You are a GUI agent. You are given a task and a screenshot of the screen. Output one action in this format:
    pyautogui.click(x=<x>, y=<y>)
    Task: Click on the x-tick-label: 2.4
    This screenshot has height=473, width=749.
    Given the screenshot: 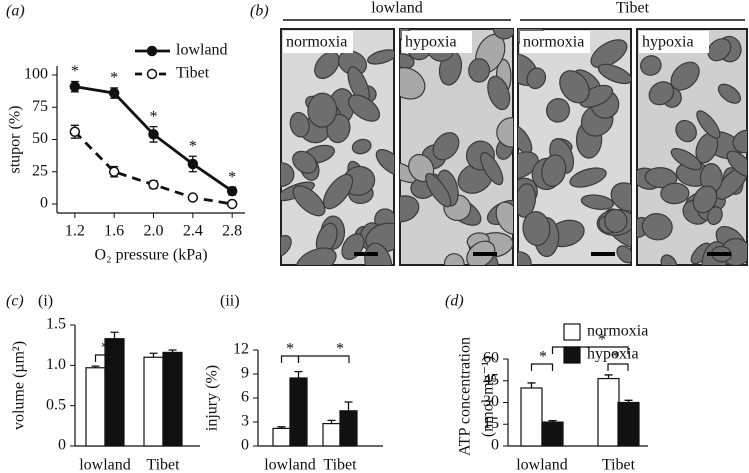 What is the action you would take?
    pyautogui.click(x=193, y=231)
    